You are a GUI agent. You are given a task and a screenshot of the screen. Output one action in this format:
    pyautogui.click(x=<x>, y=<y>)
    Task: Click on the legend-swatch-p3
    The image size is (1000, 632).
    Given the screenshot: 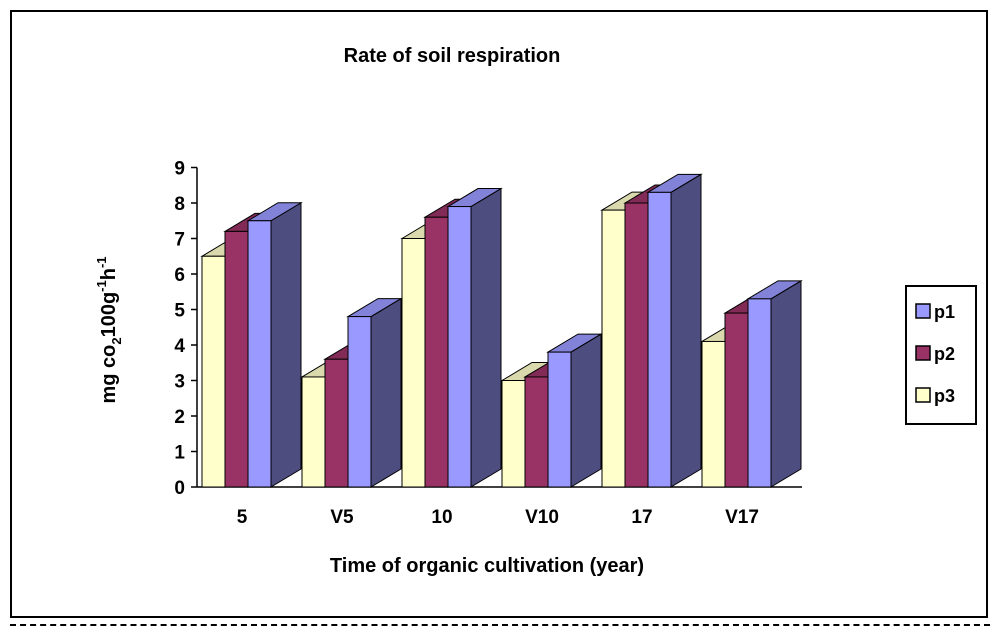 What is the action you would take?
    pyautogui.click(x=923, y=395)
    